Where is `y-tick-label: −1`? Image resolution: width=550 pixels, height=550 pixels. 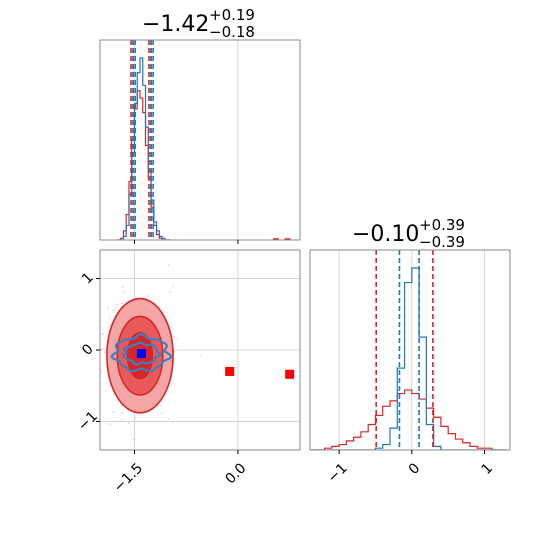 y-tick-label: −1 is located at coordinates (88, 421).